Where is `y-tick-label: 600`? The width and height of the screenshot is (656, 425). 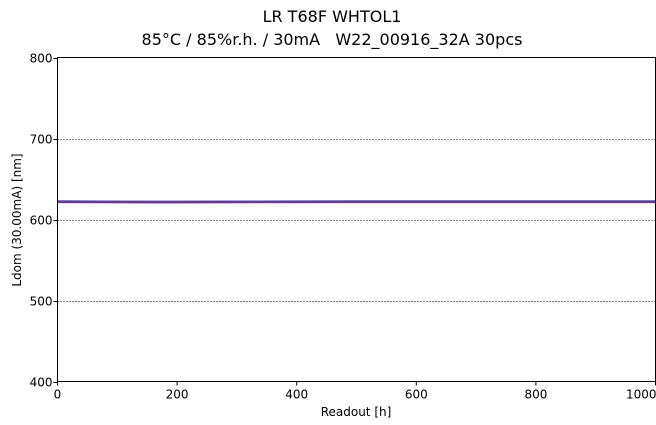 y-tick-label: 600 is located at coordinates (41, 221).